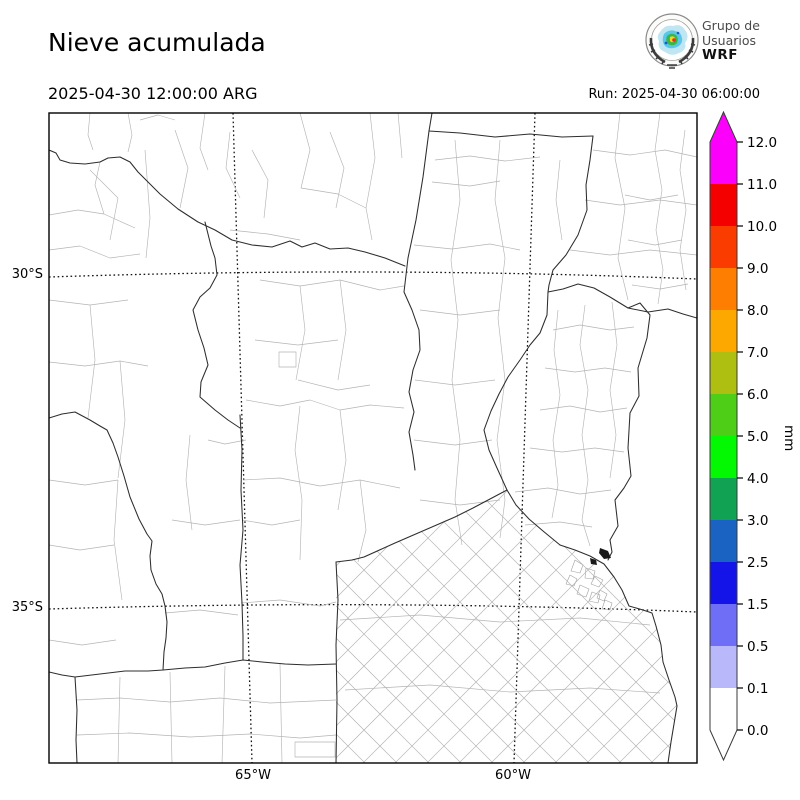 Image resolution: width=800 pixels, height=800 pixels. Describe the element at coordinates (757, 395) in the screenshot. I see `colorbar-tick-label: 6.0` at that location.